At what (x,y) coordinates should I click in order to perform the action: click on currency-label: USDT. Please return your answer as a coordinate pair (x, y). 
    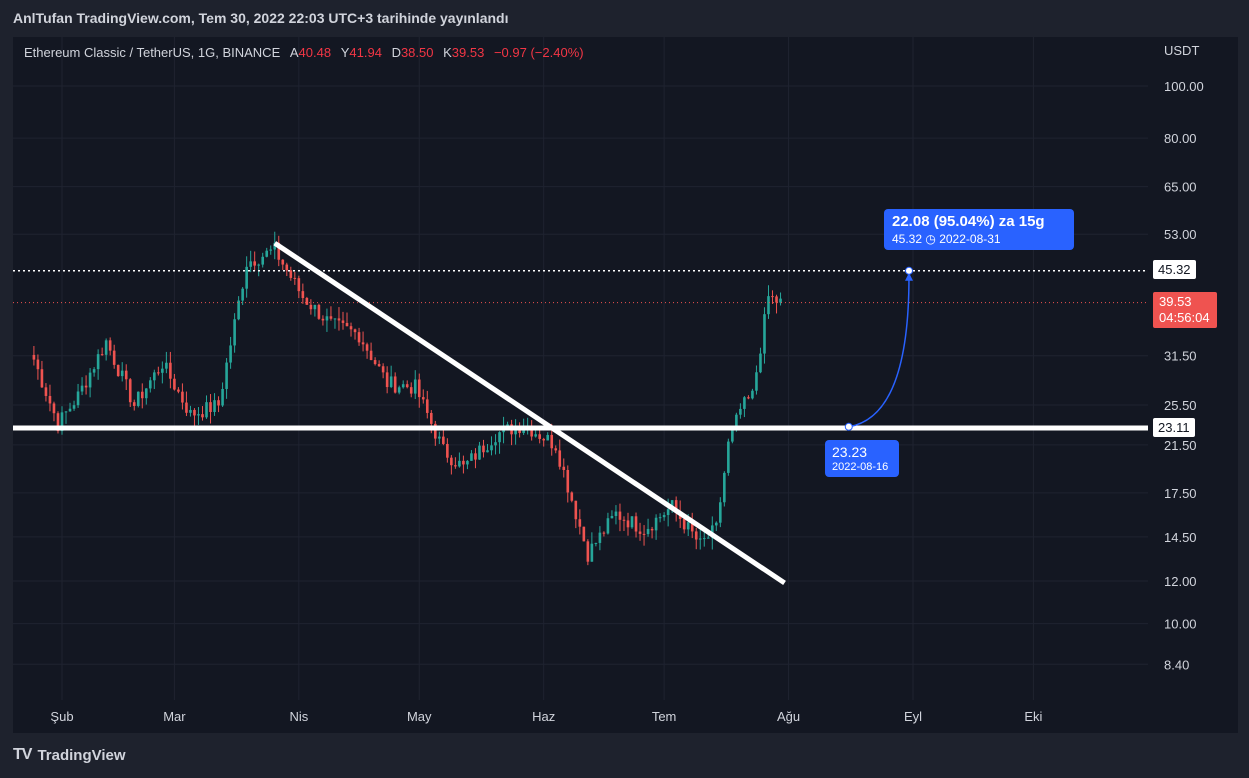
    Looking at the image, I should click on (1182, 50).